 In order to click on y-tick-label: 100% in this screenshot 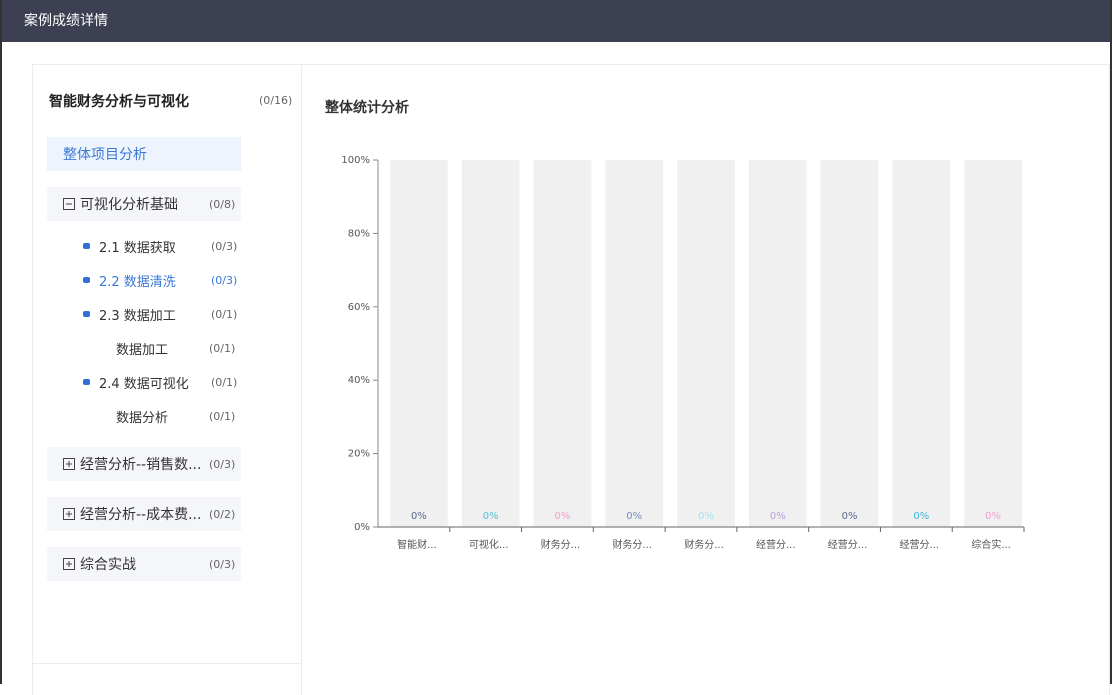, I will do `click(355, 160)`.